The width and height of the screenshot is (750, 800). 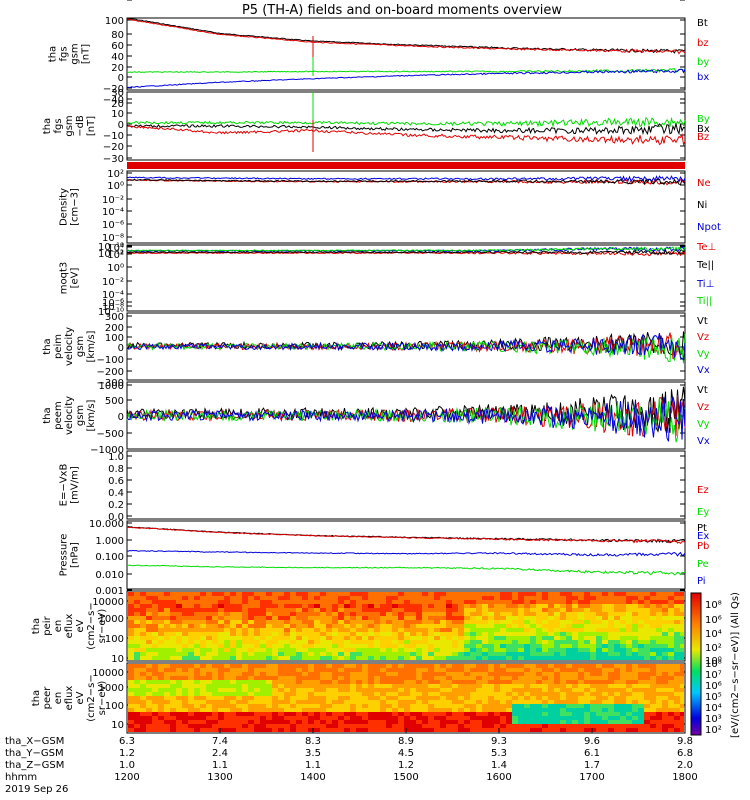 I want to click on y-tick-label: 80, so click(x=117, y=35).